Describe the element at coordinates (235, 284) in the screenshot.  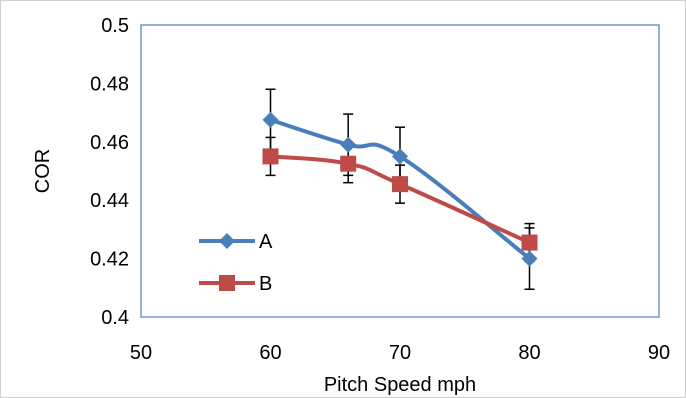
I see `legend-item-B: B` at that location.